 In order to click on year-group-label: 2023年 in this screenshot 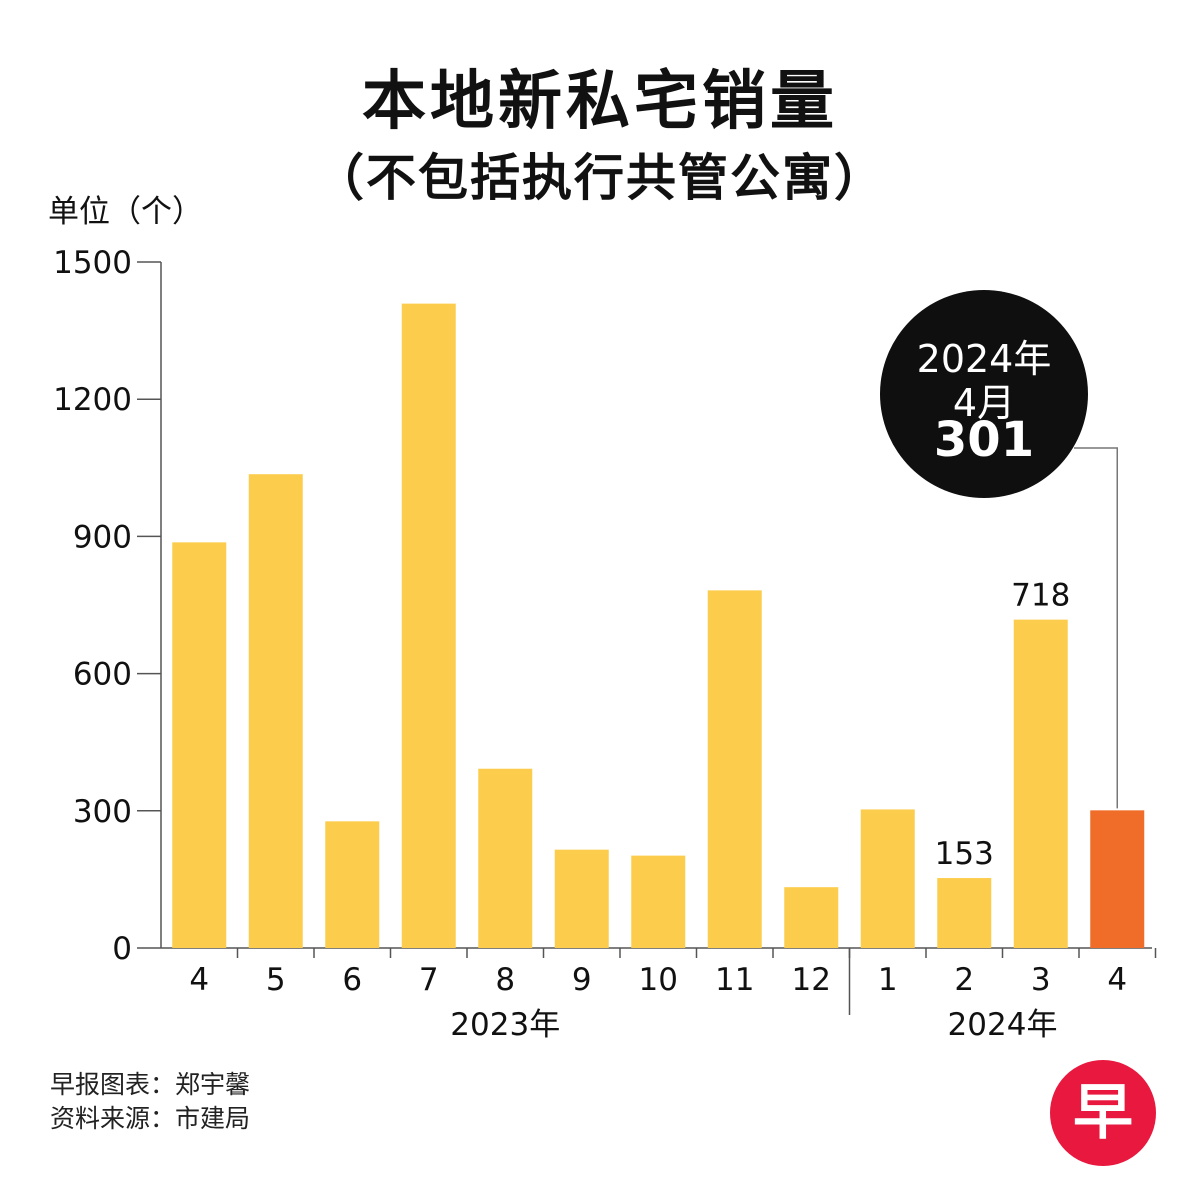, I will do `click(505, 1025)`.